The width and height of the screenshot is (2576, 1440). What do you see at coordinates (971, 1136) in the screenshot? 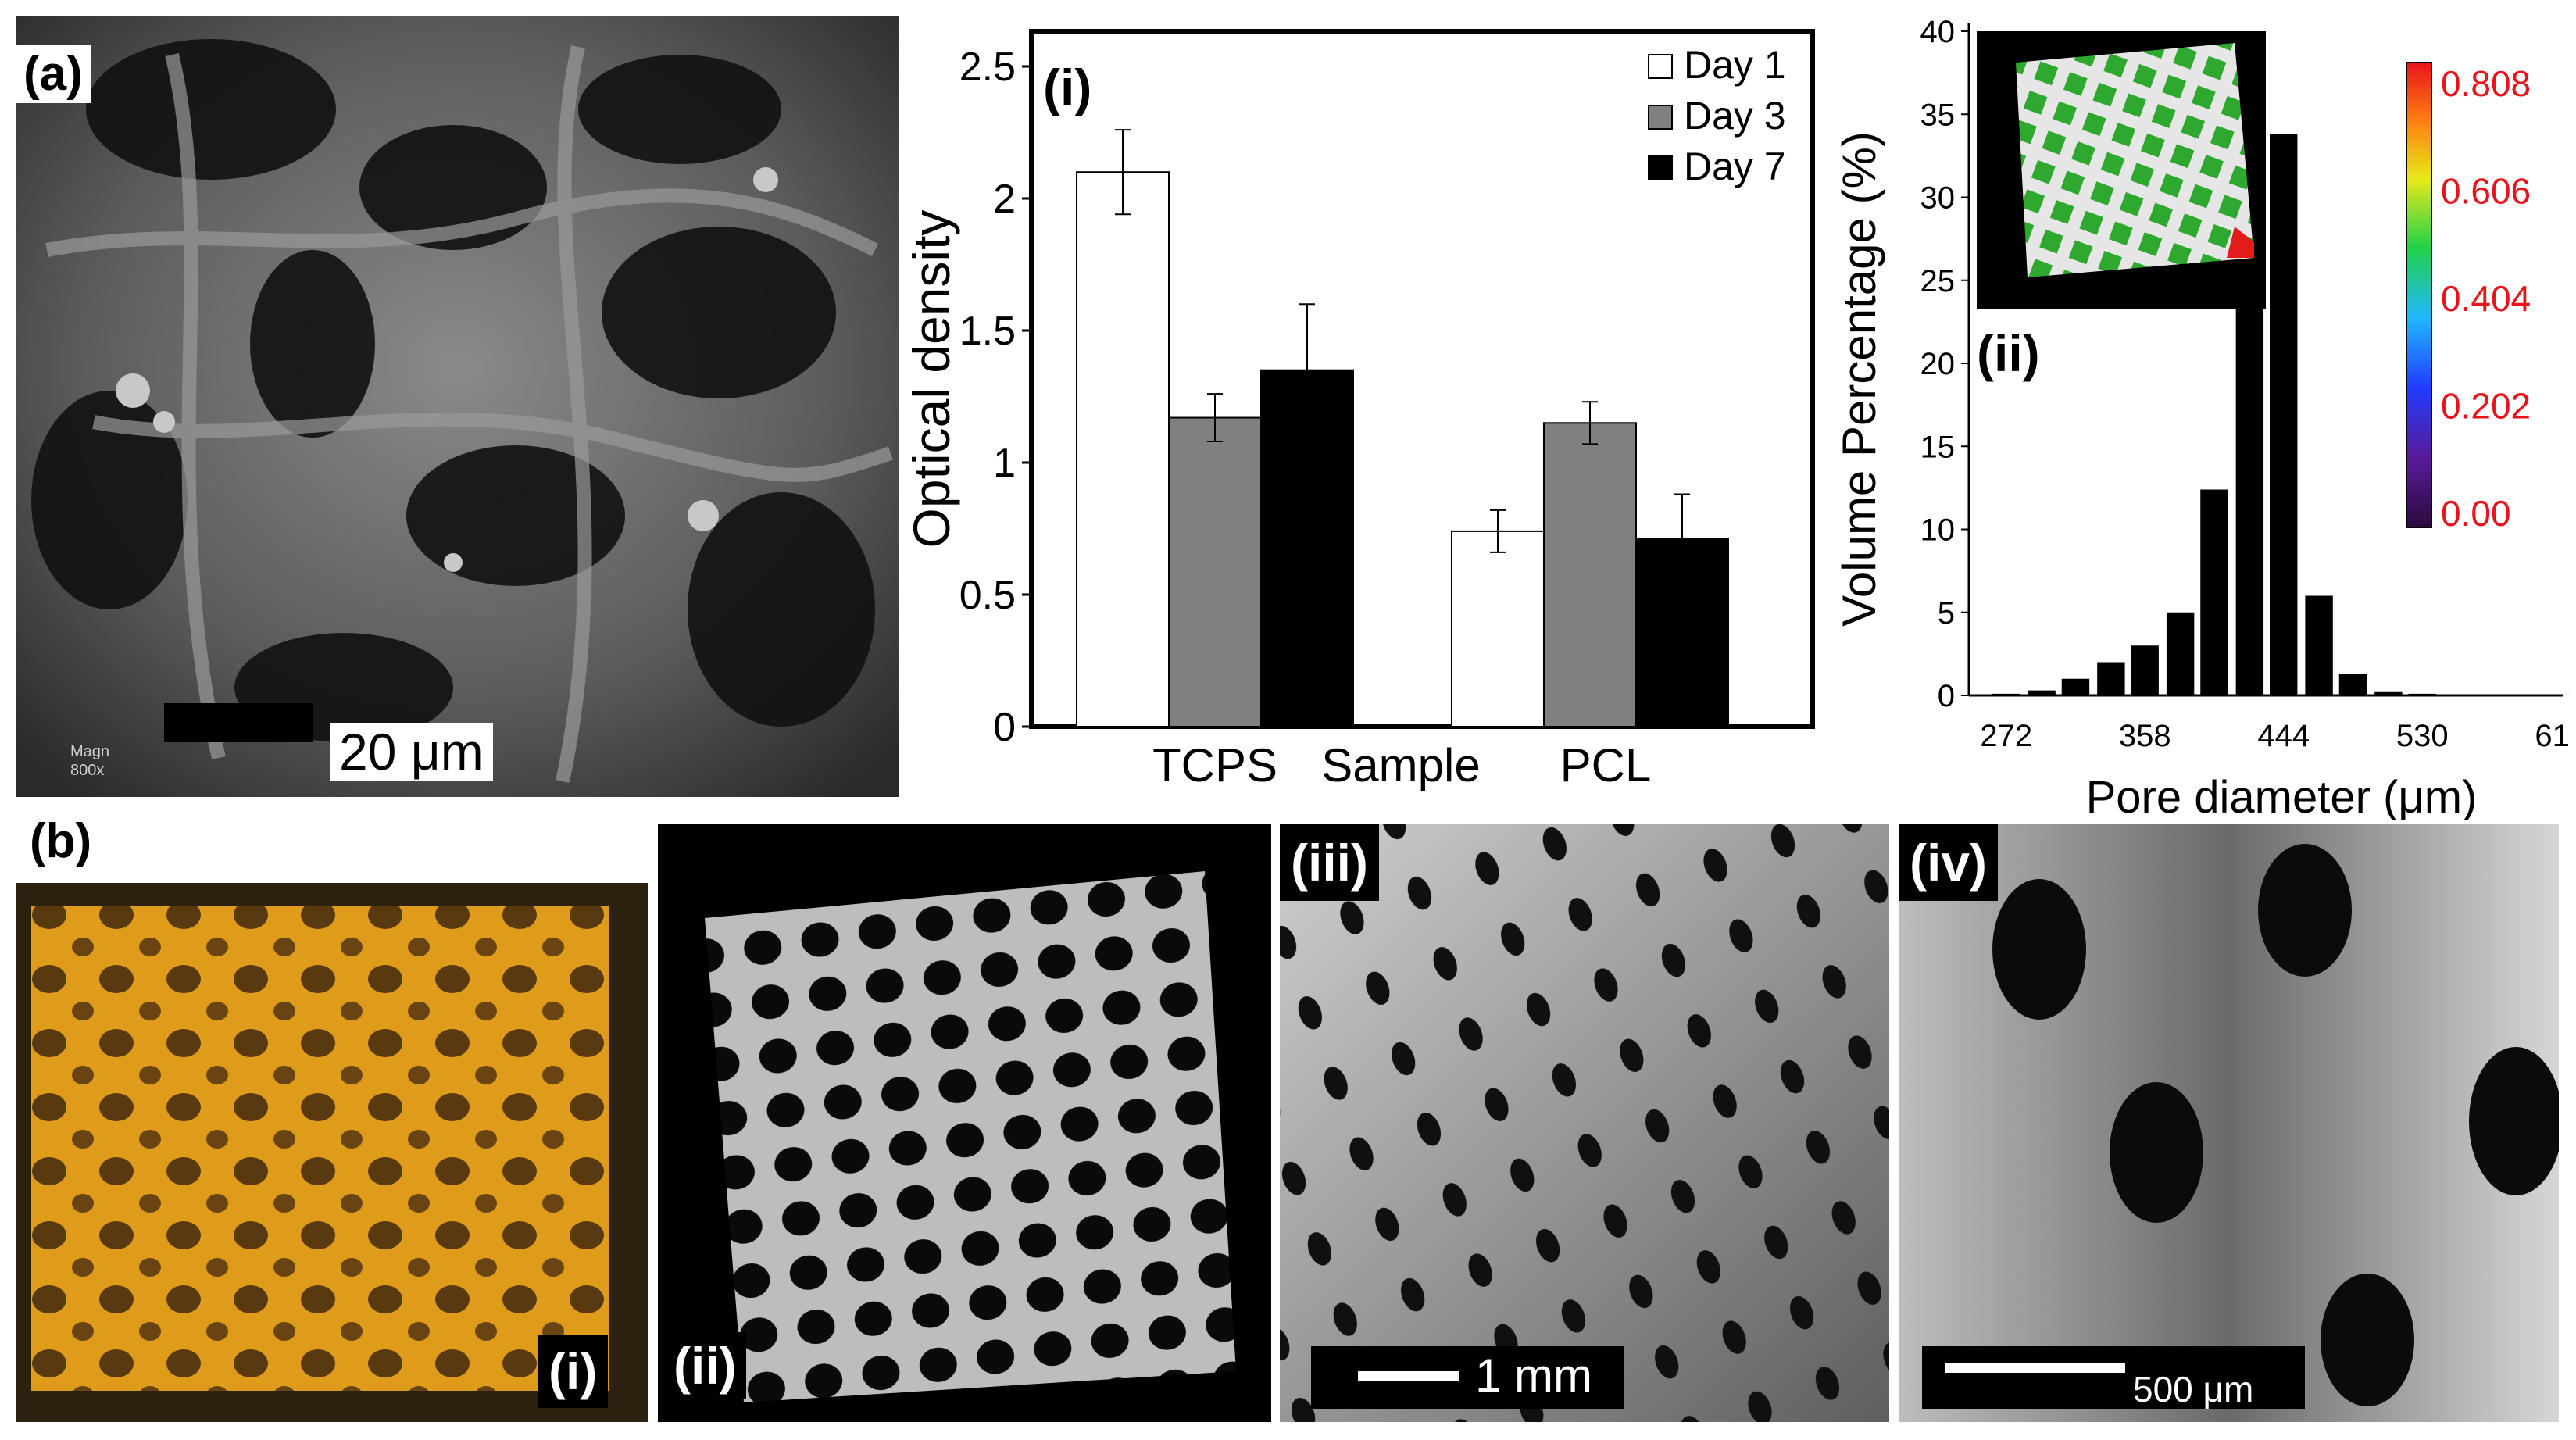
I see `micro-ct-render` at bounding box center [971, 1136].